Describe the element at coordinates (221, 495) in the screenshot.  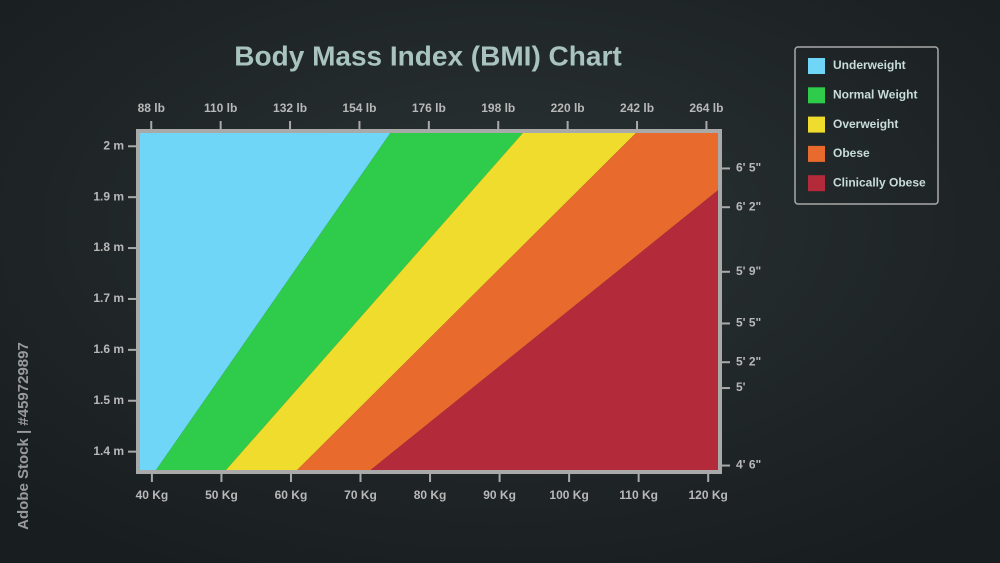
I see `x-tick-label: 50 Kg` at that location.